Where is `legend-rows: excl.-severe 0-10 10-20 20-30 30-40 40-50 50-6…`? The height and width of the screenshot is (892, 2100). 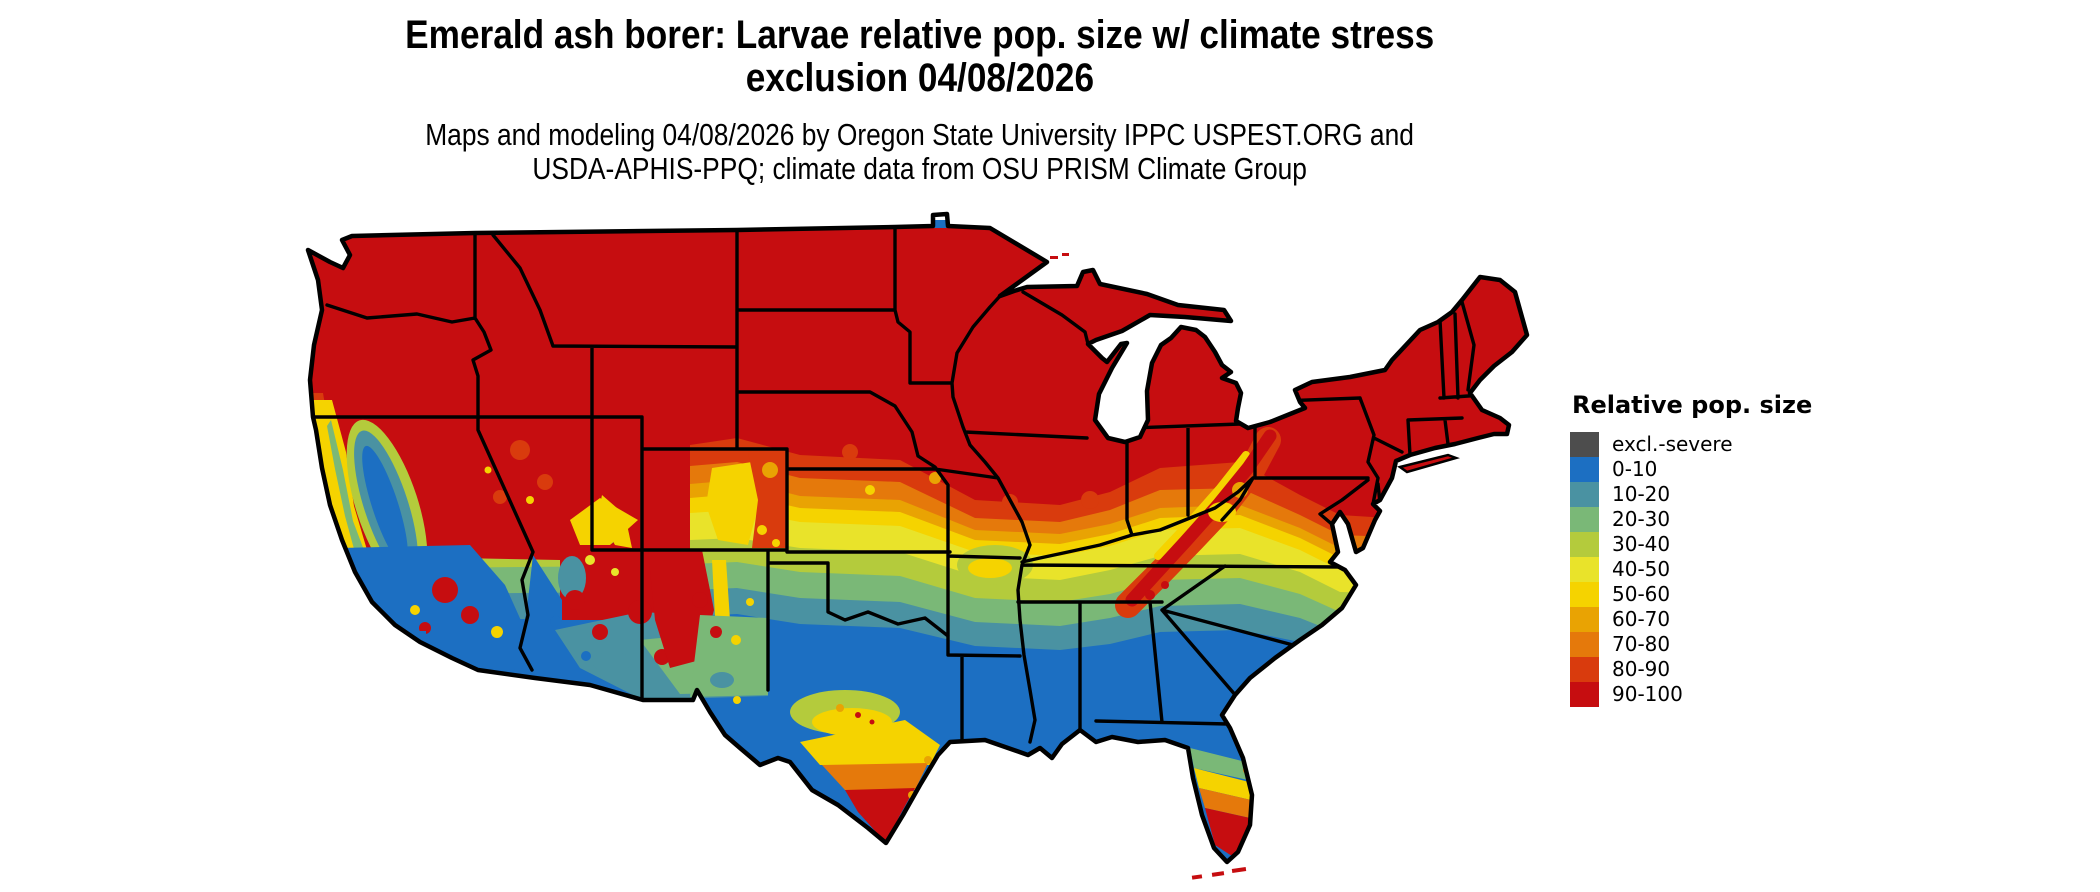
legend-rows: excl.-severe 0-10 10-20 20-30 30-40 40-50 50-6… is located at coordinates (1735, 569).